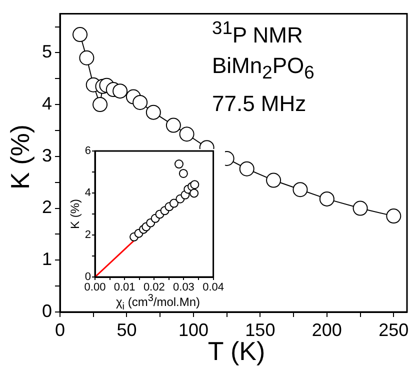  I want to click on x-tick-label: 0.01, so click(125, 288).